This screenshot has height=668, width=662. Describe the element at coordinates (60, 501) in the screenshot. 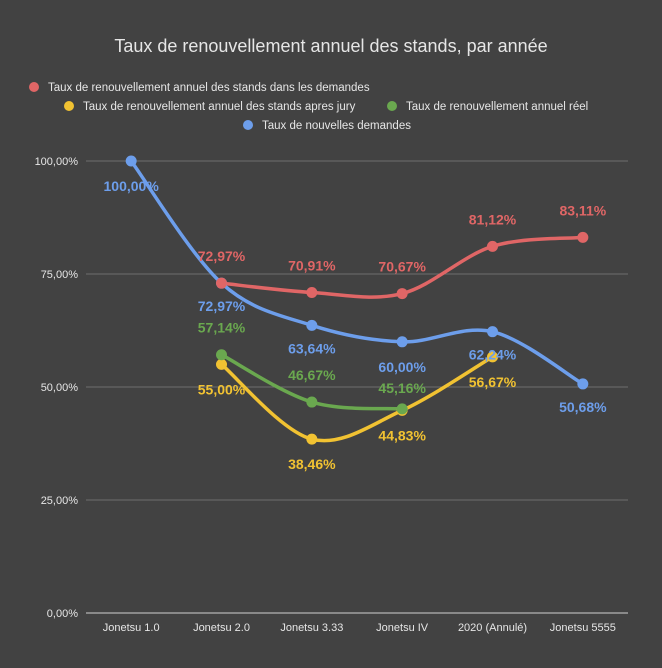

I see `y-tick-label: 25,00%` at that location.